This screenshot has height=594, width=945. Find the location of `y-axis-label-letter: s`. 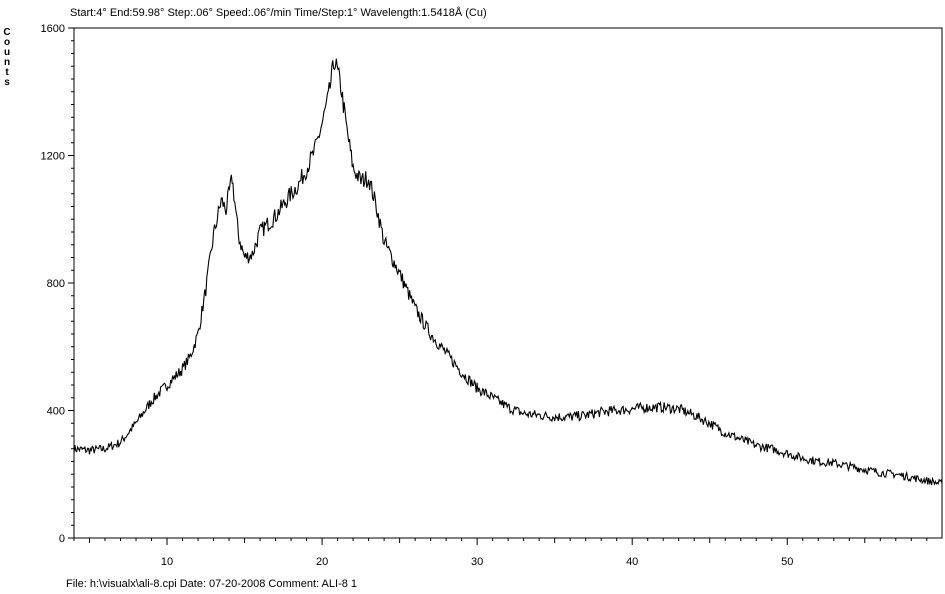

y-axis-label-letter: s is located at coordinates (7, 82).